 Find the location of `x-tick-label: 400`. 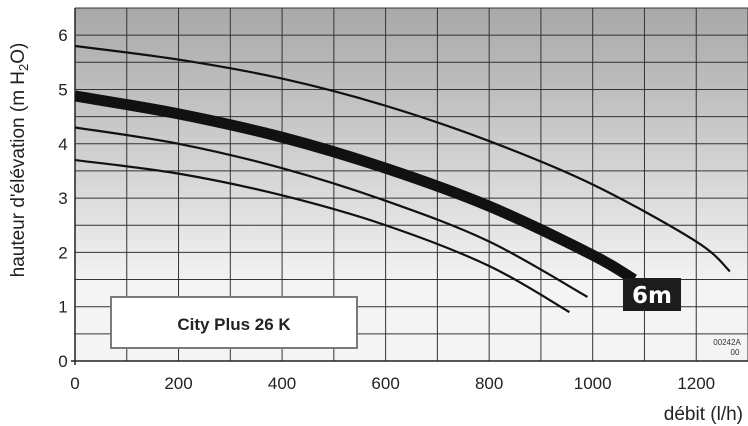

x-tick-label: 400 is located at coordinates (282, 383).